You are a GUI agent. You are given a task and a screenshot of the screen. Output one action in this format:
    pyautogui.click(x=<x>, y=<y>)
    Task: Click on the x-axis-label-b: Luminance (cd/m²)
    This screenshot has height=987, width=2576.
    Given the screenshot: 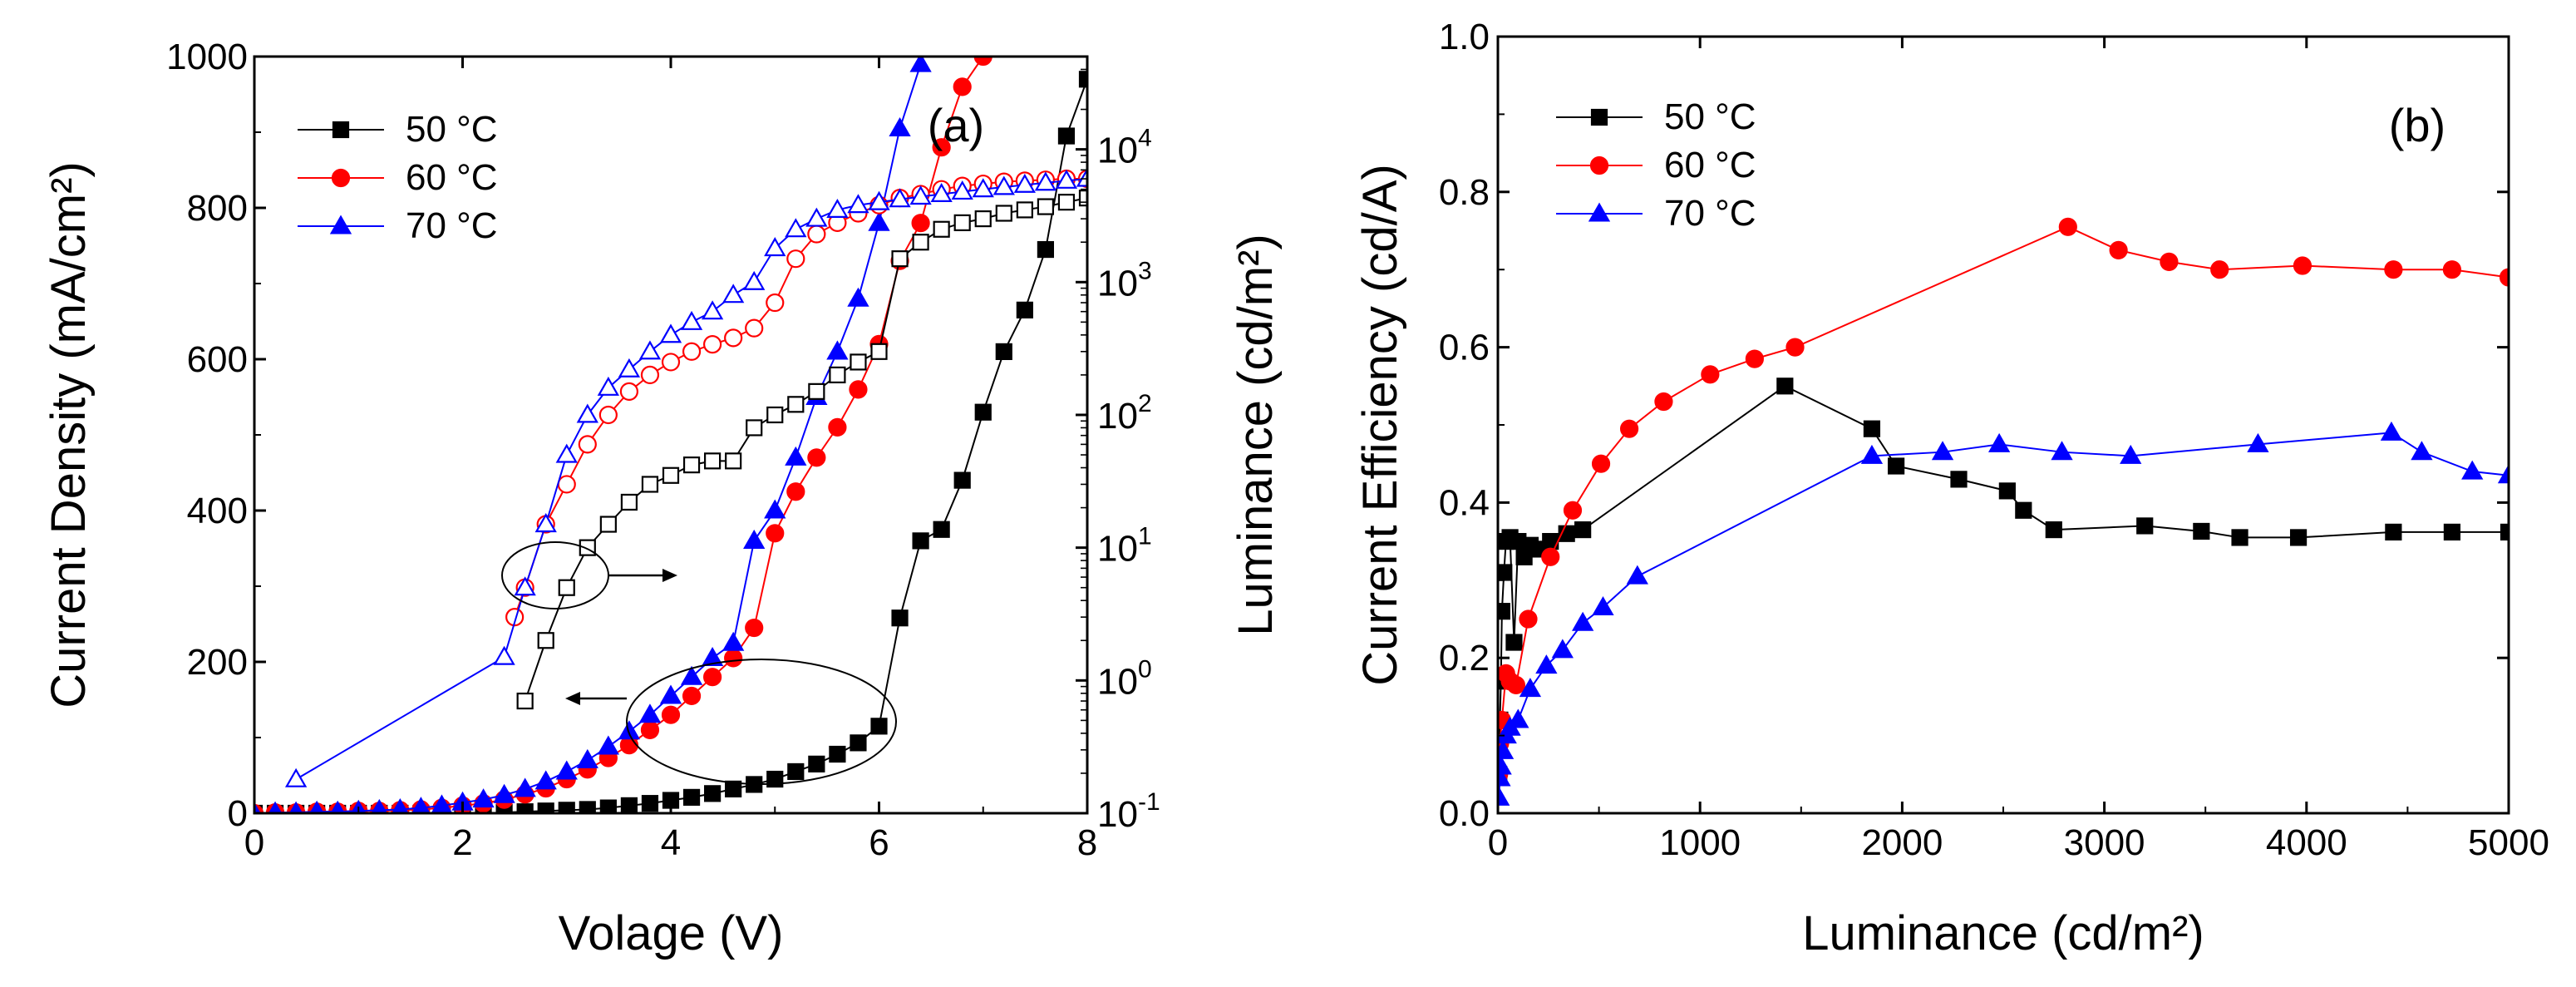 What is the action you would take?
    pyautogui.click(x=2003, y=933)
    